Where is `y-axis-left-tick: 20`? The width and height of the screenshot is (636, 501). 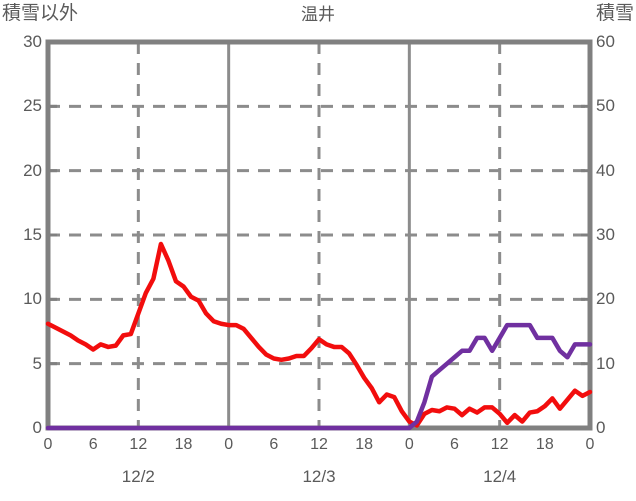 y-axis-left-tick: 20 is located at coordinates (32, 170).